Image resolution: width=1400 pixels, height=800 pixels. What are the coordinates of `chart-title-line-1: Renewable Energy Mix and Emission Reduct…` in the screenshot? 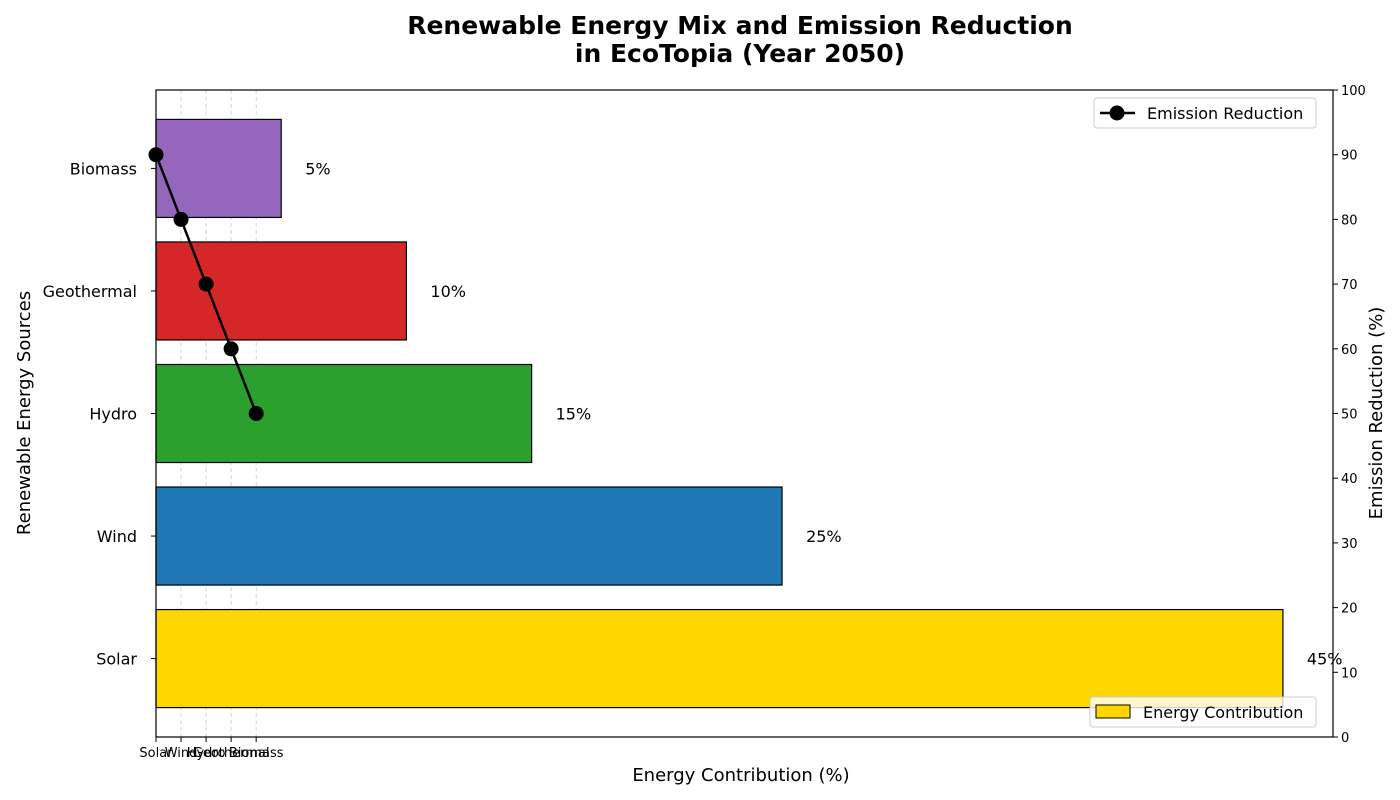 It's located at (740, 25).